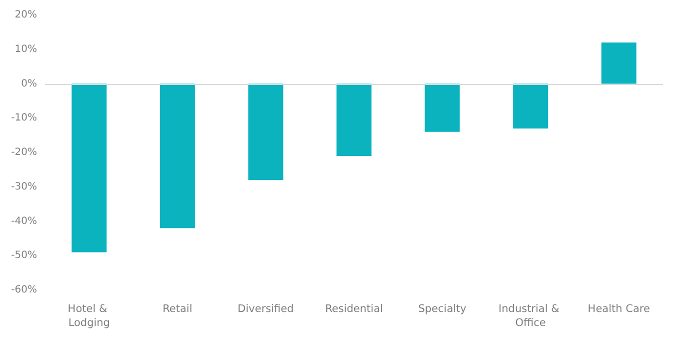  I want to click on y-tick-label: -10%, so click(24, 118).